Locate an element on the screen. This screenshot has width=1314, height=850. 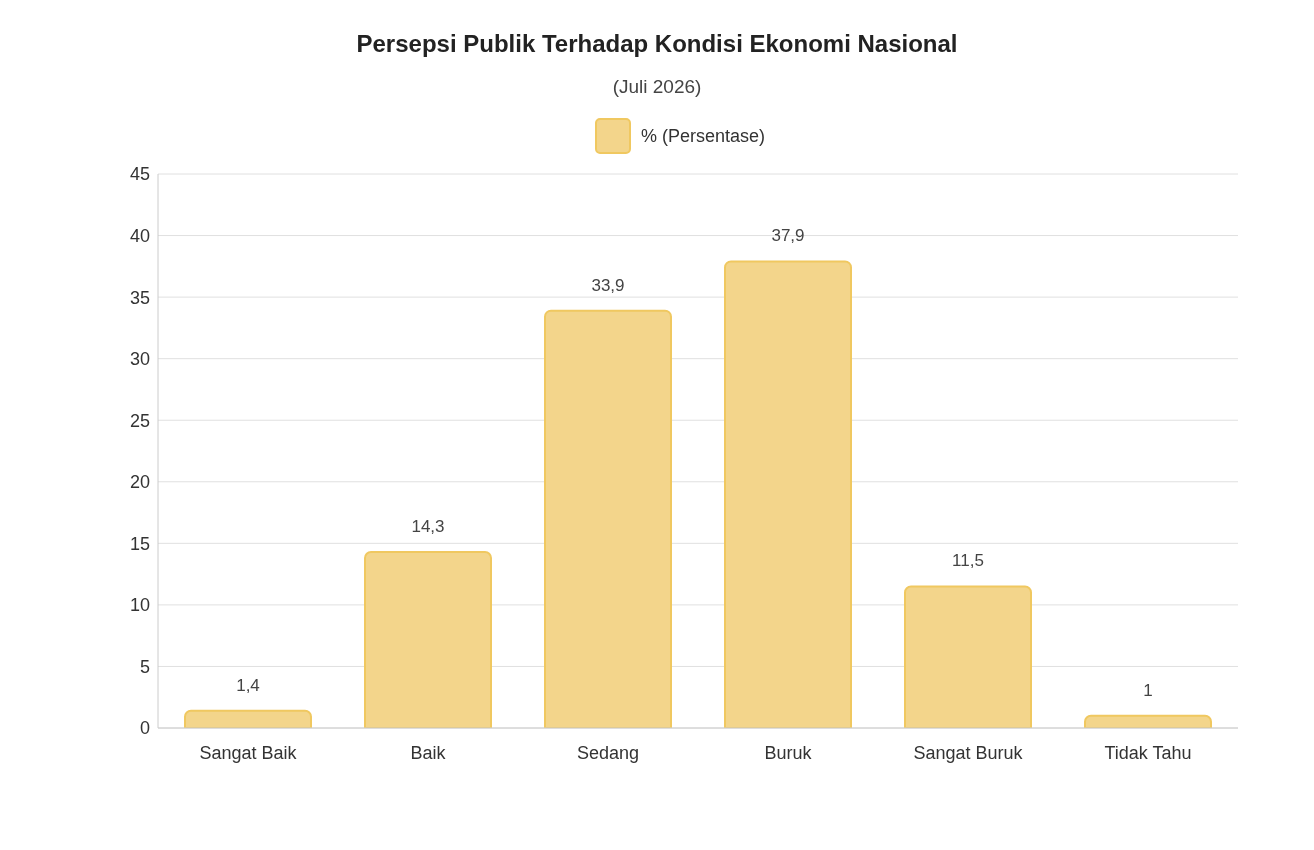
y-tick-label: 10 is located at coordinates (139, 605).